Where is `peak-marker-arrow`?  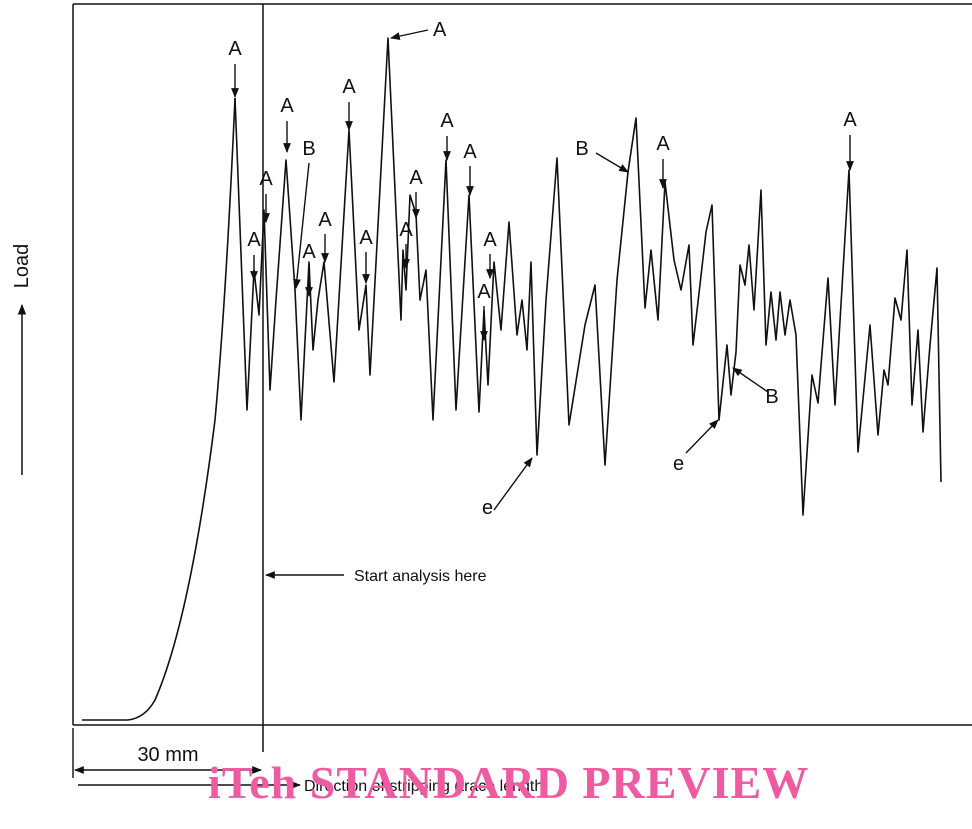
peak-marker-arrow is located at coordinates (409, 34).